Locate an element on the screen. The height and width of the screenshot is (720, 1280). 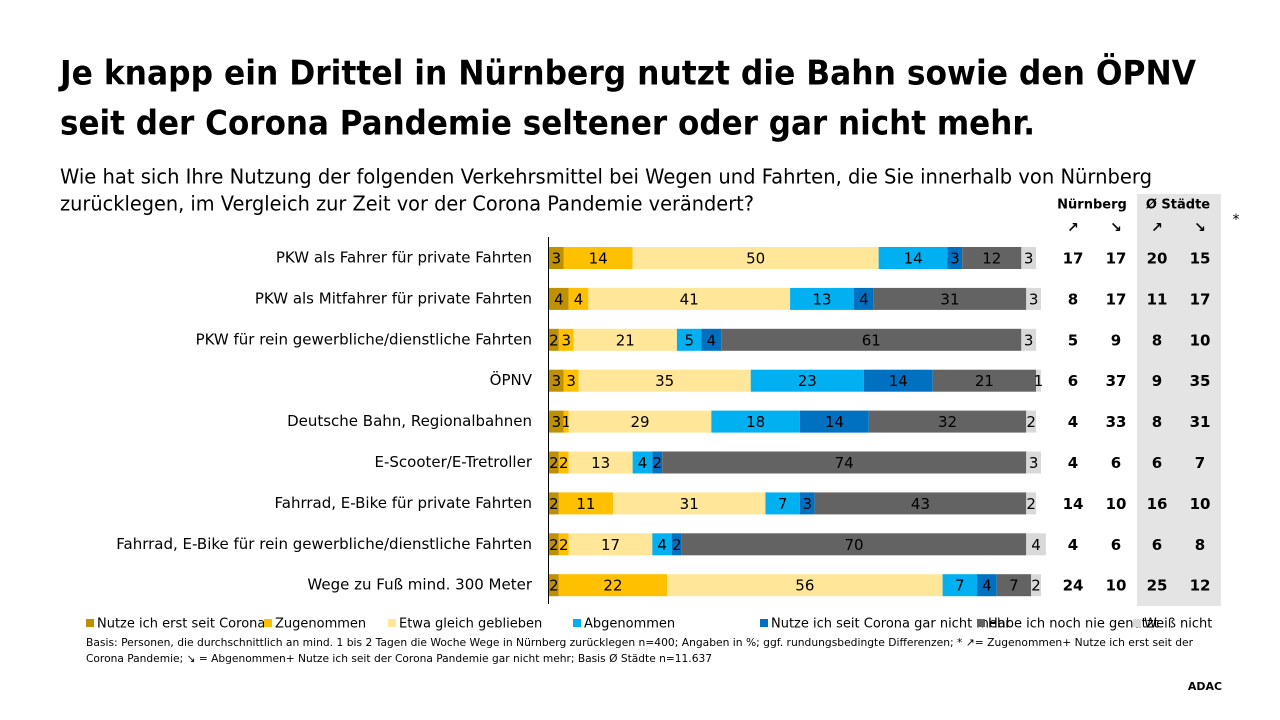
table-note: * is located at coordinates (1236, 220).